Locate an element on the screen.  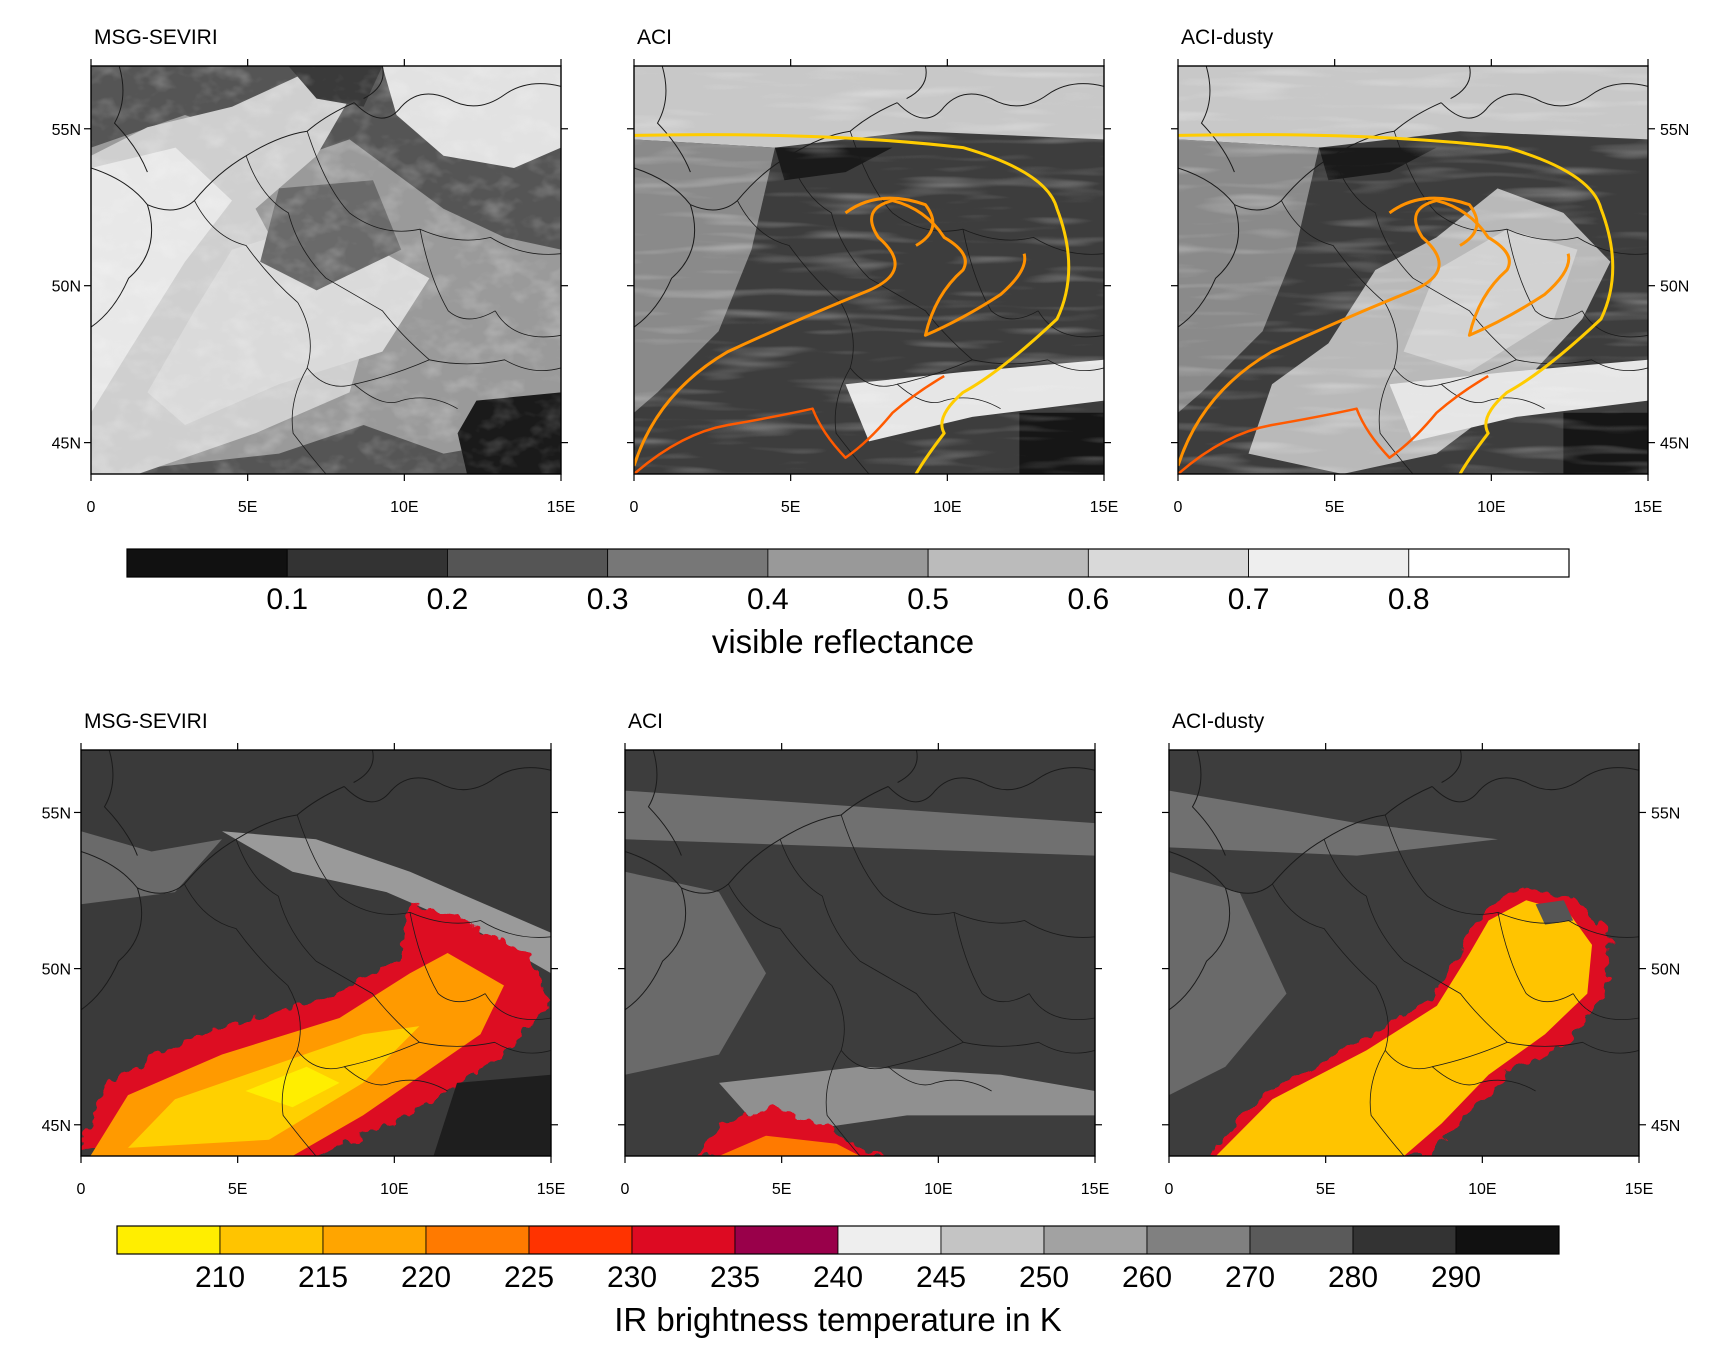
contour-yellow is located at coordinates (852, 303).